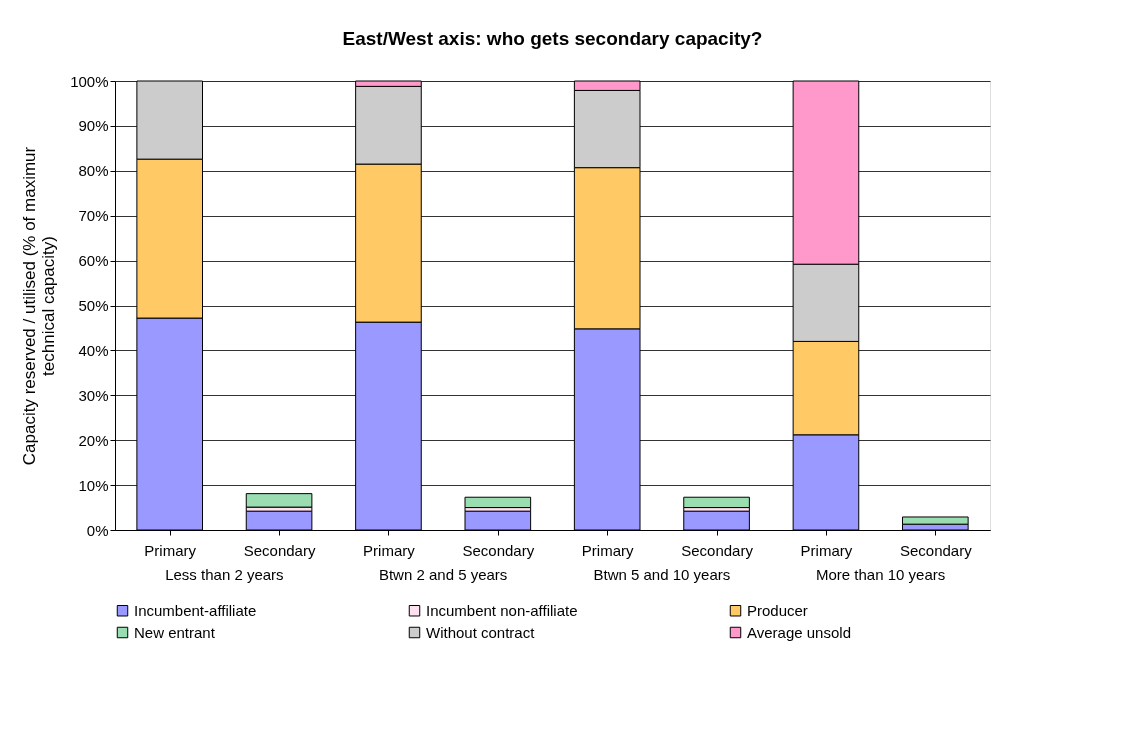 The height and width of the screenshot is (734, 1128). I want to click on legend-label: Producer, so click(777, 610).